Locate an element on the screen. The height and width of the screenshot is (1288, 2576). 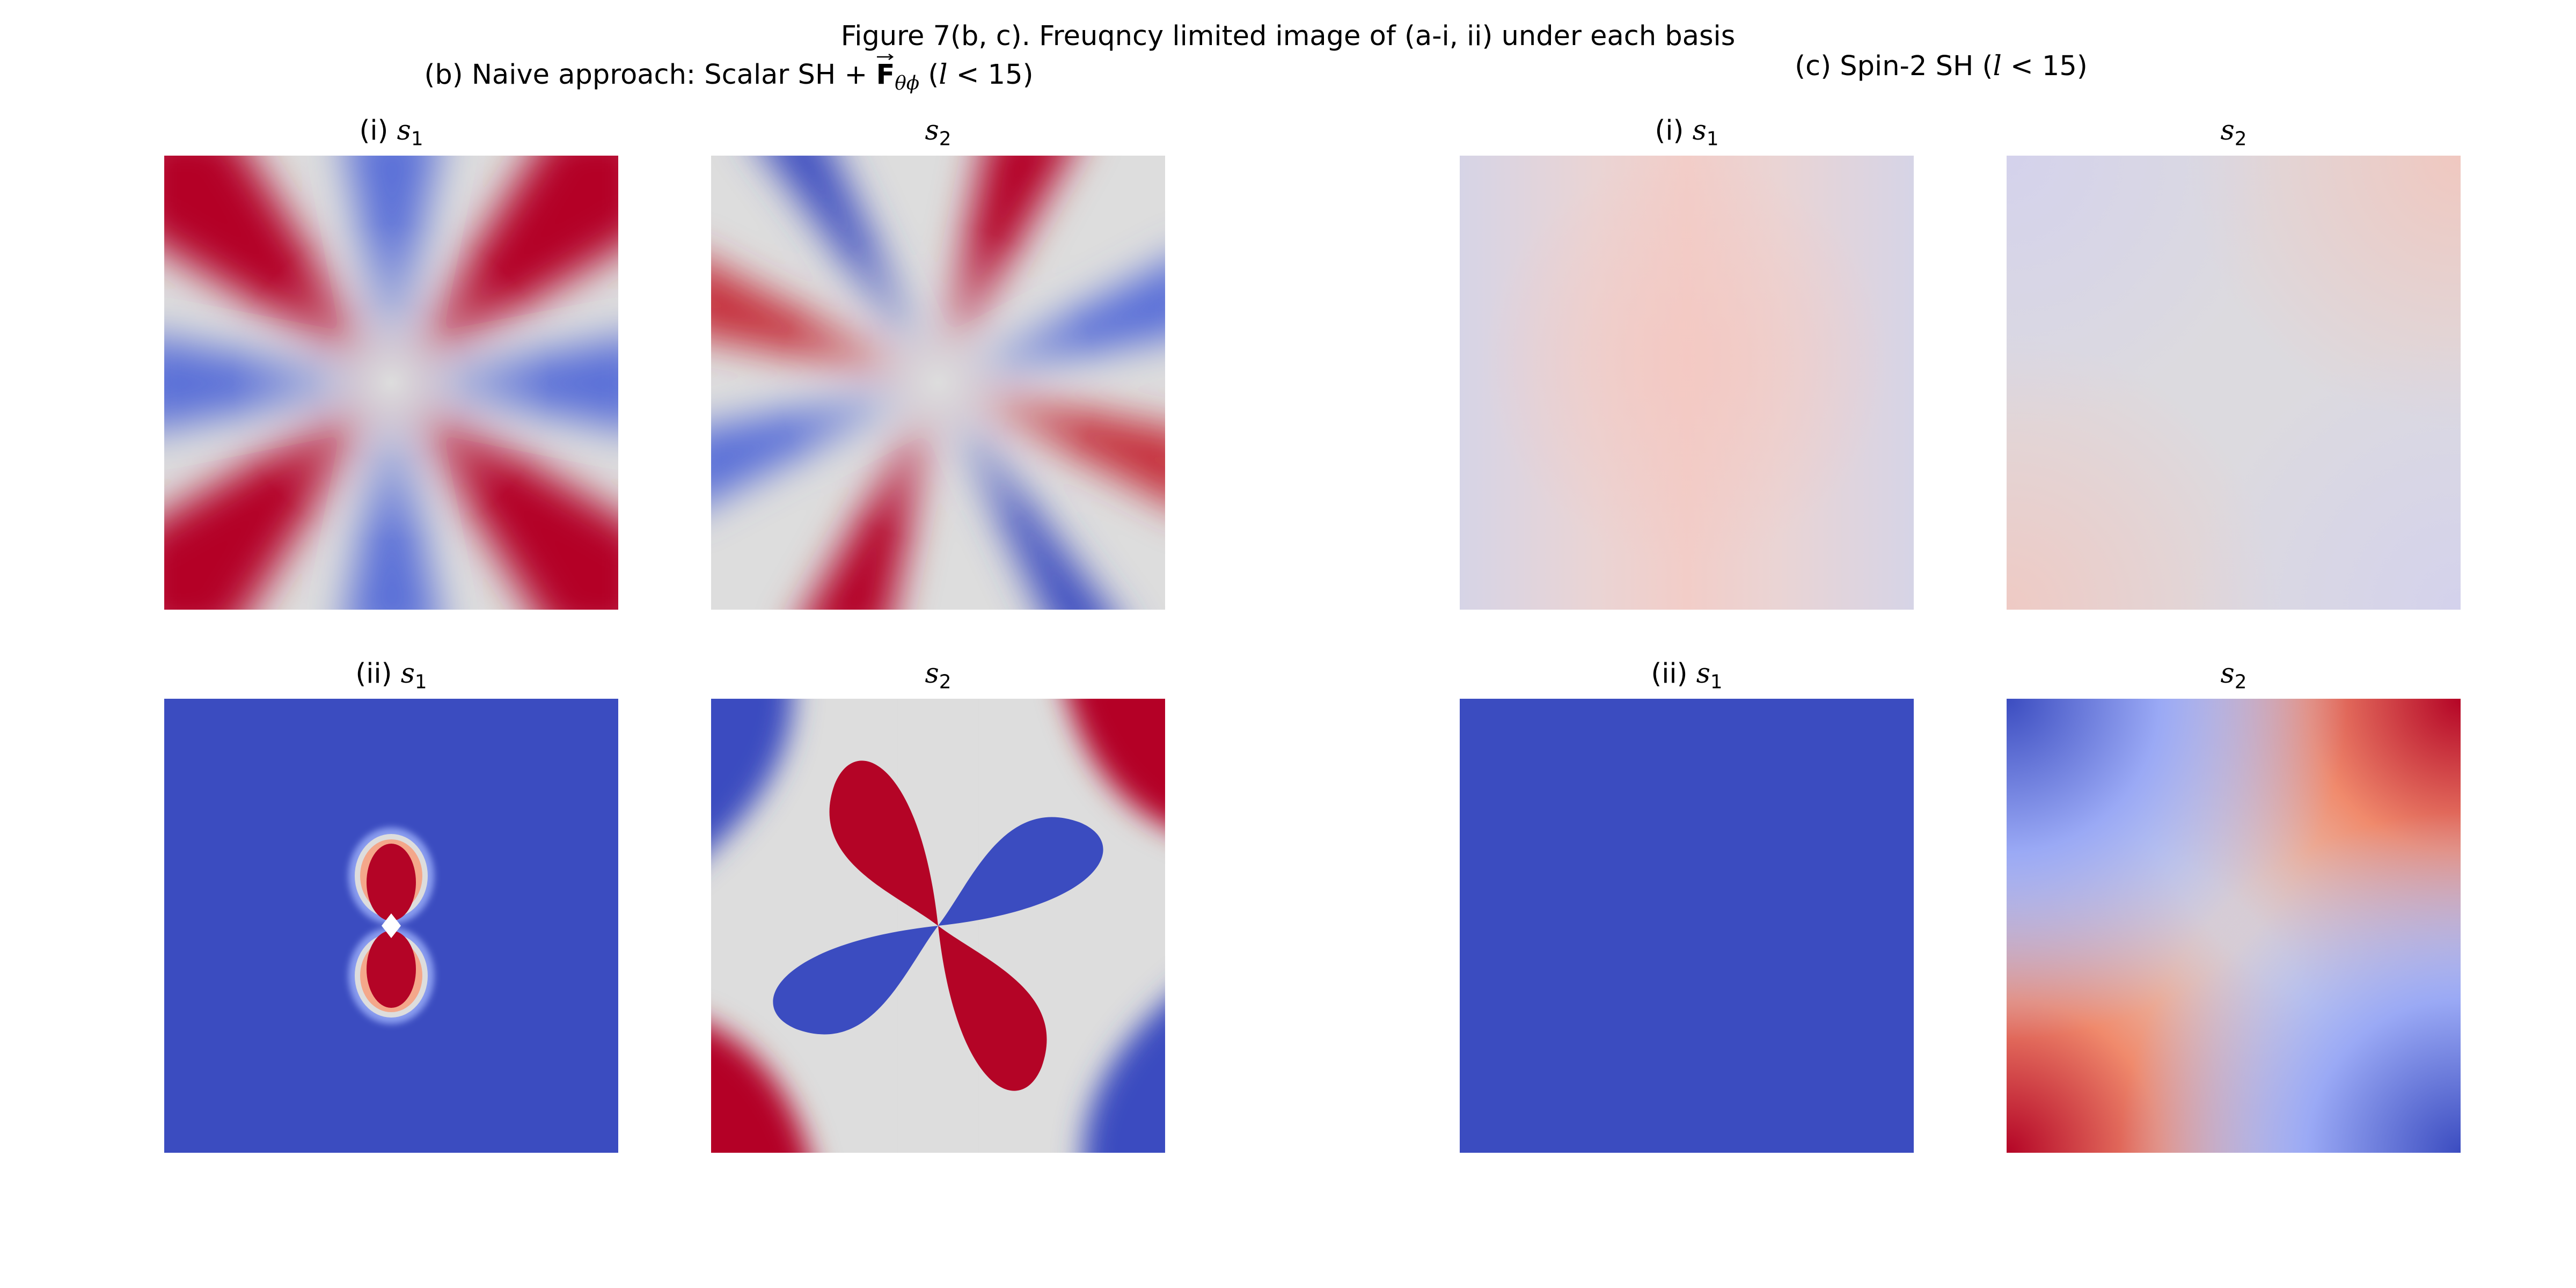
panel-title-b-i-s1: (i) s1 is located at coordinates (391, 132).